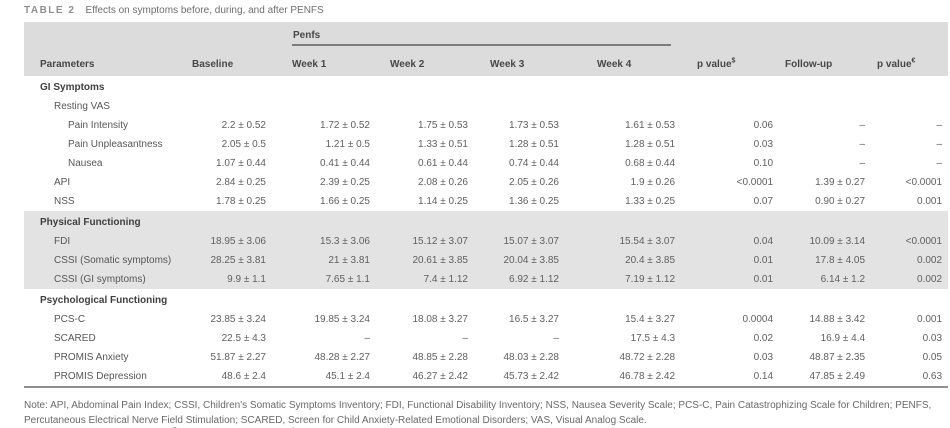  I want to click on cell: 1.66 ± 0.25, so click(345, 201).